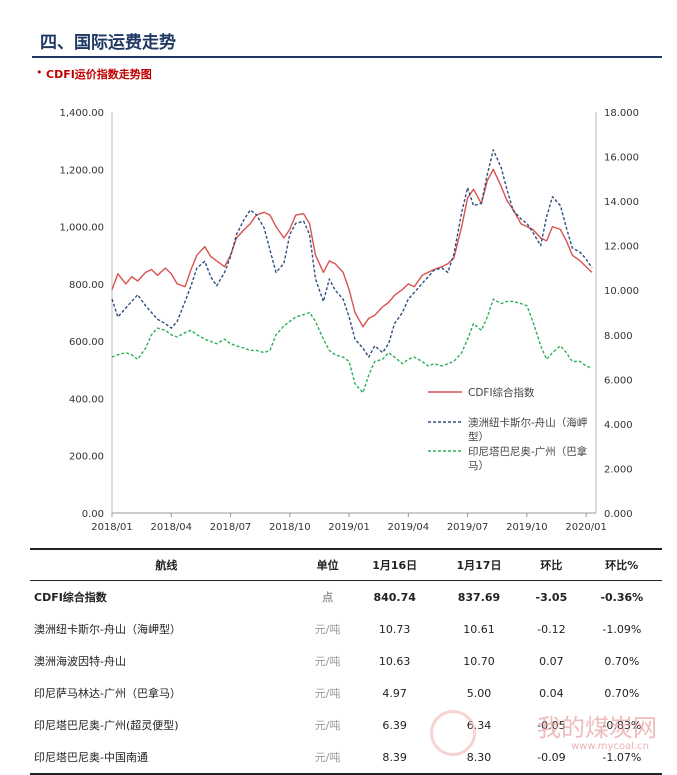  What do you see at coordinates (70, 597) in the screenshot?
I see `table-cell: CDFI综合指数` at bounding box center [70, 597].